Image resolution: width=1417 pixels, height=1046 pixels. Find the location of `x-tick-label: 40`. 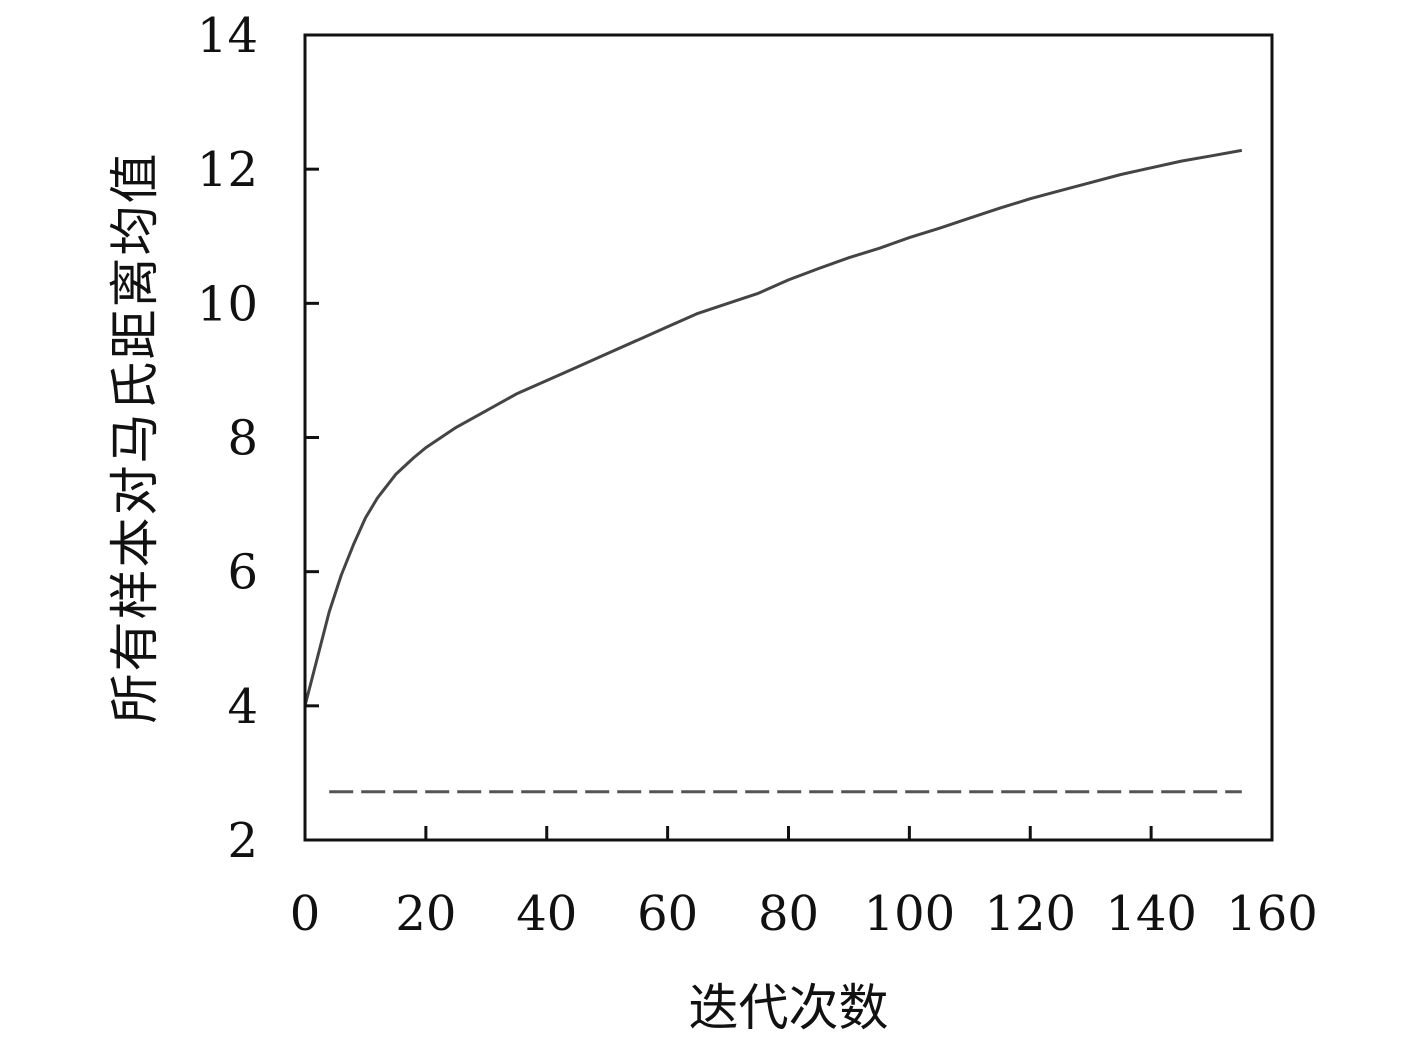

x-tick-label: 40 is located at coordinates (546, 914).